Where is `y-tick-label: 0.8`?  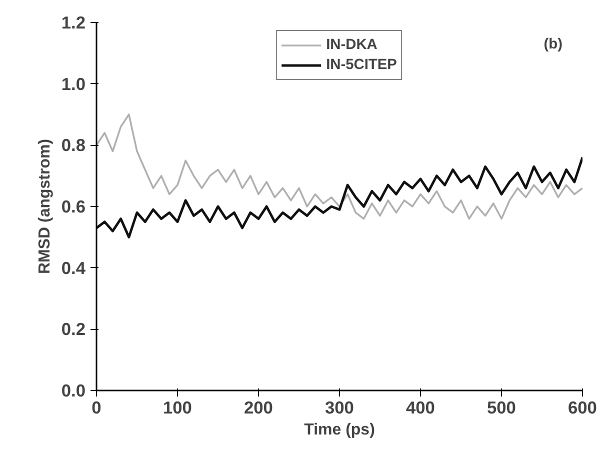 y-tick-label: 0.8 is located at coordinates (73, 145).